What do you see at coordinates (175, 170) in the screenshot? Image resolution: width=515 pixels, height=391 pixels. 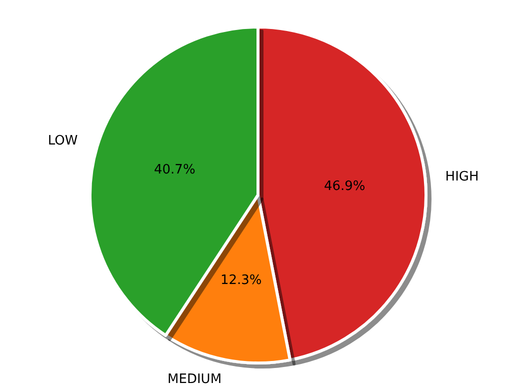 I see `data-label: 40.7%` at bounding box center [175, 170].